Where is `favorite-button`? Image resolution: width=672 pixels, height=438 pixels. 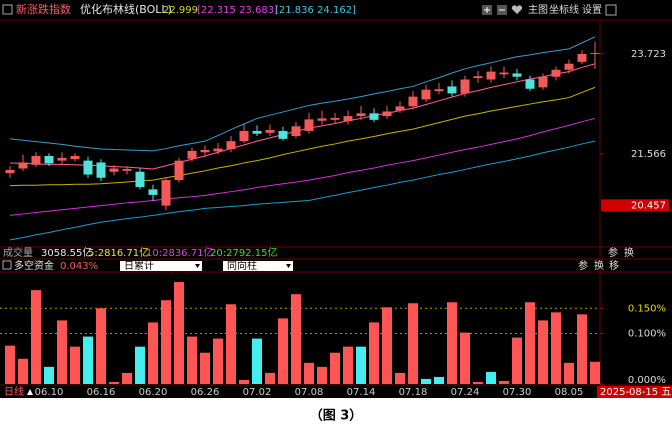
favorite-button is located at coordinates (517, 9).